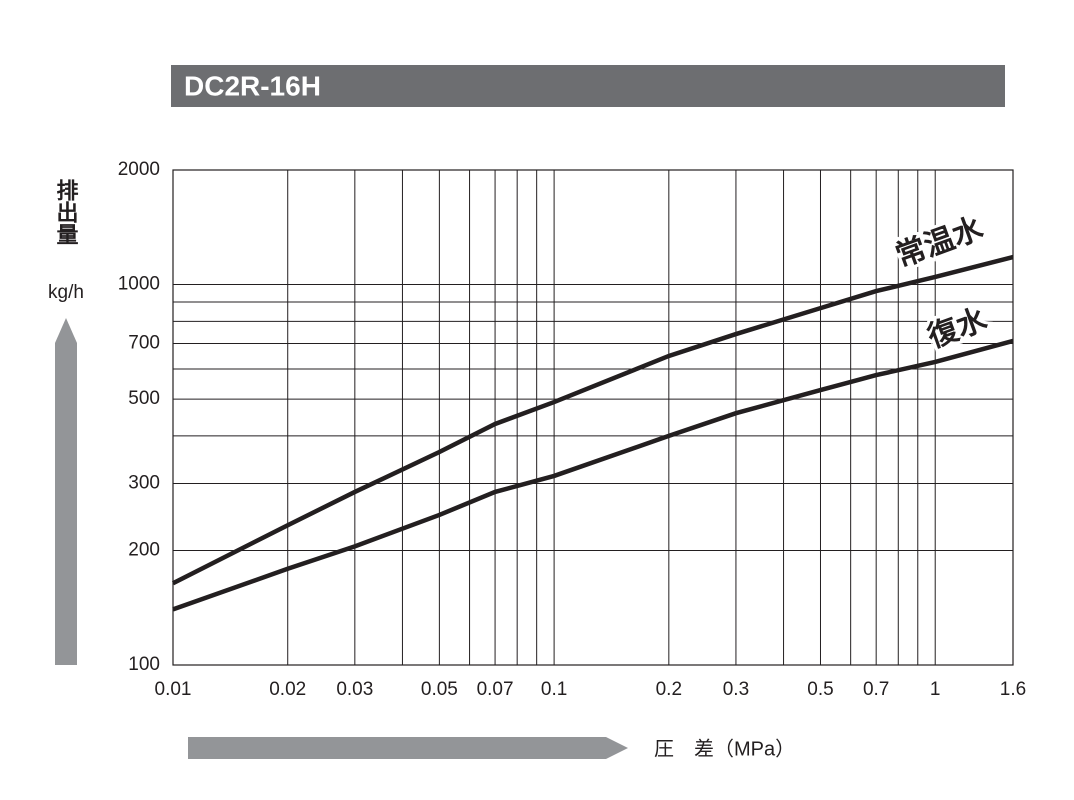 Image resolution: width=1074 pixels, height=800 pixels. What do you see at coordinates (940, 242) in the screenshot?
I see `series-label: 常温水` at bounding box center [940, 242].